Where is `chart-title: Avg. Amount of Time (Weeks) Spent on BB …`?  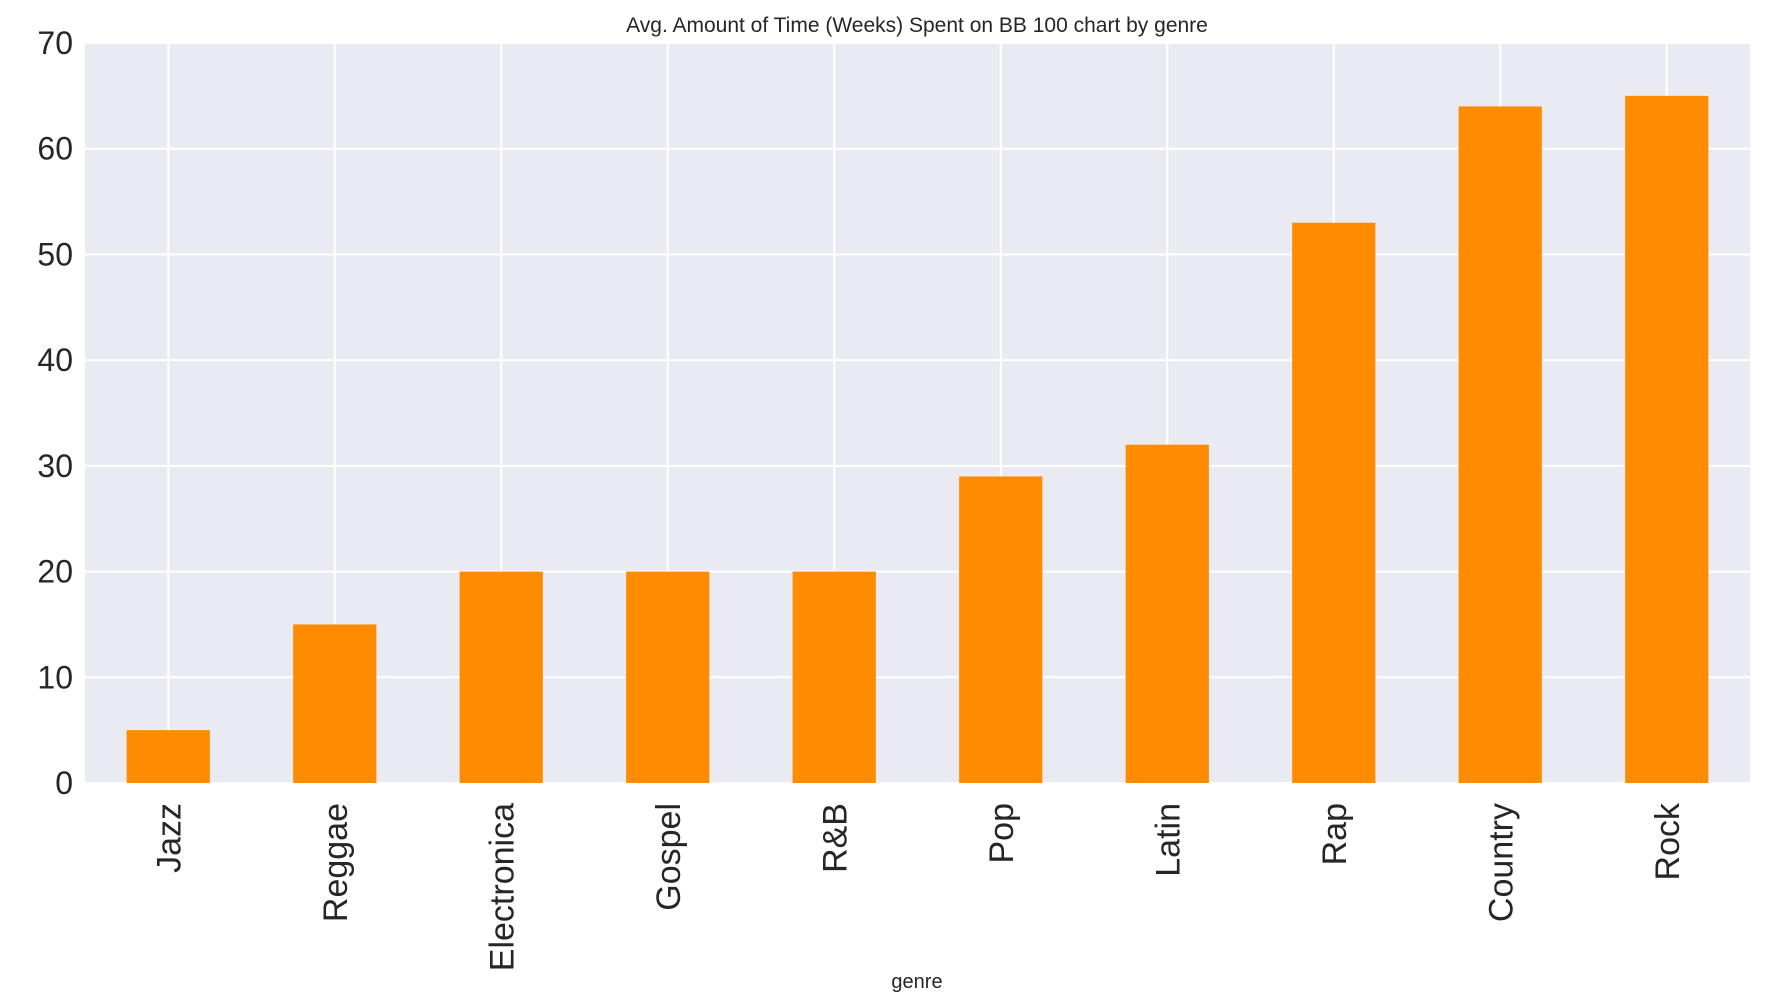 chart-title: Avg. Amount of Time (Weeks) Spent on BB … is located at coordinates (917, 25).